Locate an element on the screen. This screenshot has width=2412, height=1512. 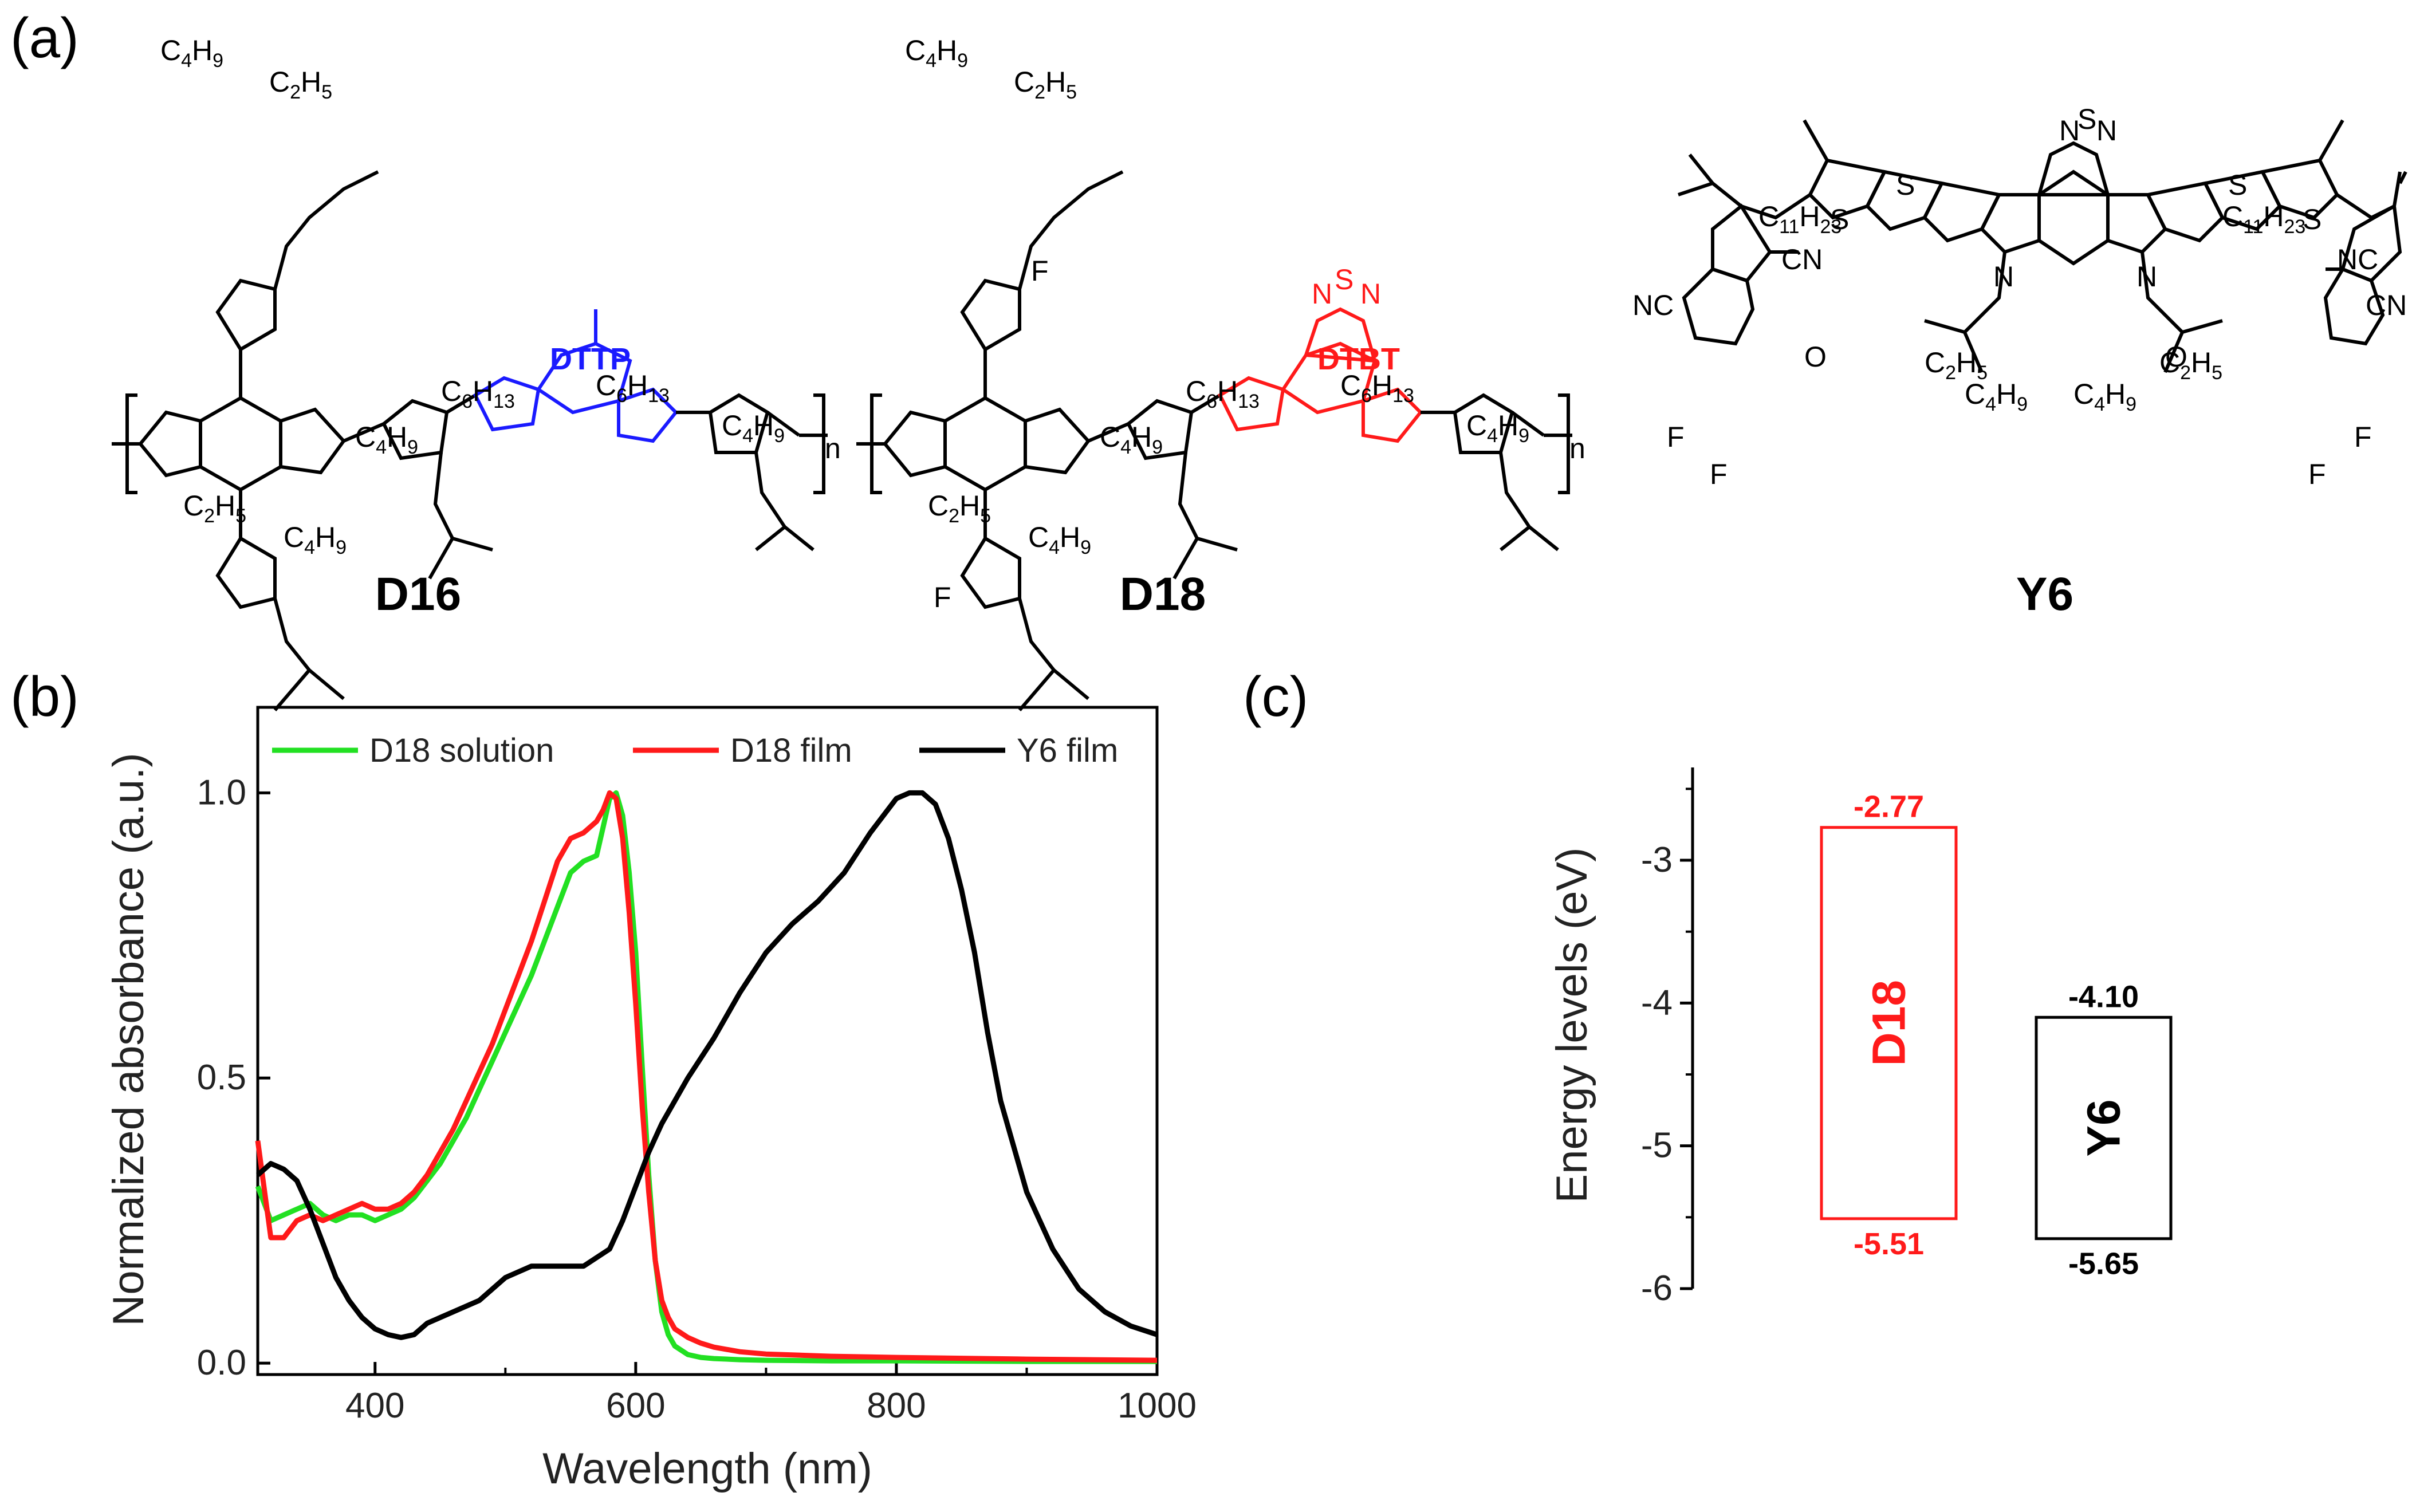
d16-bdt-thiophene-left is located at coordinates (170, 444).